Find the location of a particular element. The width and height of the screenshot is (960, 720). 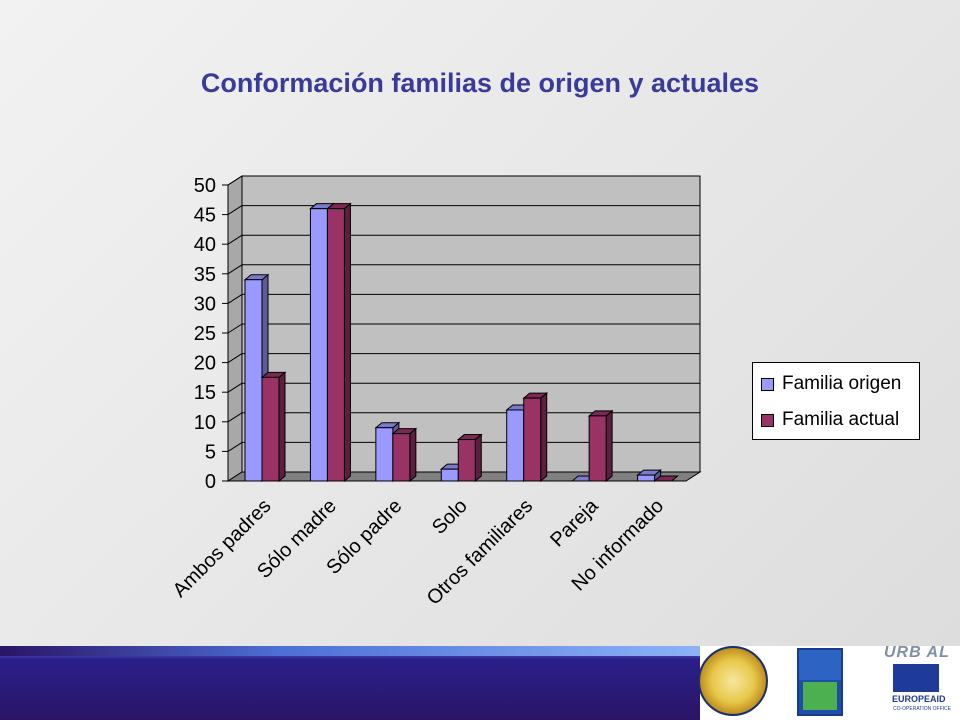

y-tick-label: 0 is located at coordinates (210, 482).